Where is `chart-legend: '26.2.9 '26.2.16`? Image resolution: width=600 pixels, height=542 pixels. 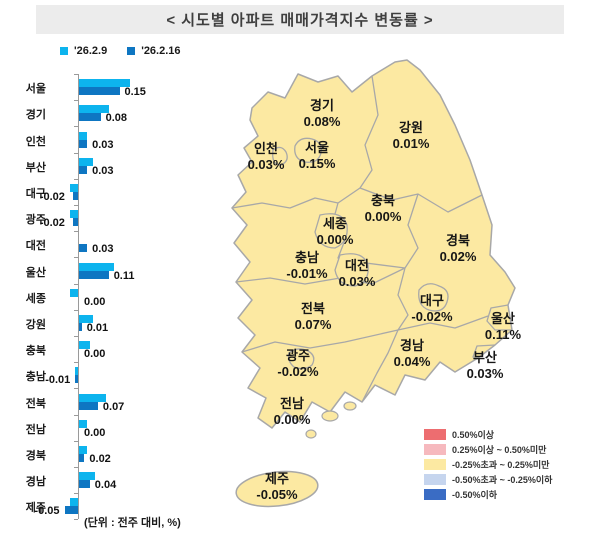
chart-legend: '26.2.9 '26.2.16 is located at coordinates (120, 51).